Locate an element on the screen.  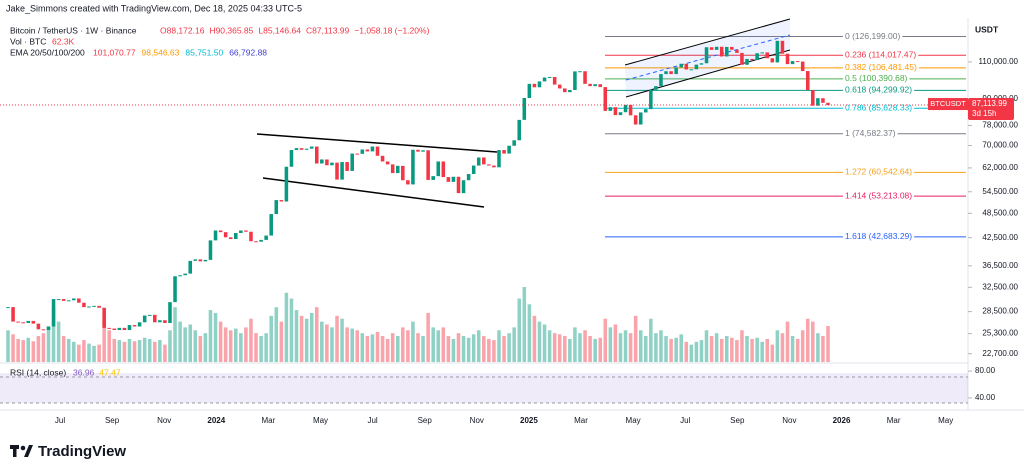
y-tick-label: 70,000.00 is located at coordinates (1000, 145).